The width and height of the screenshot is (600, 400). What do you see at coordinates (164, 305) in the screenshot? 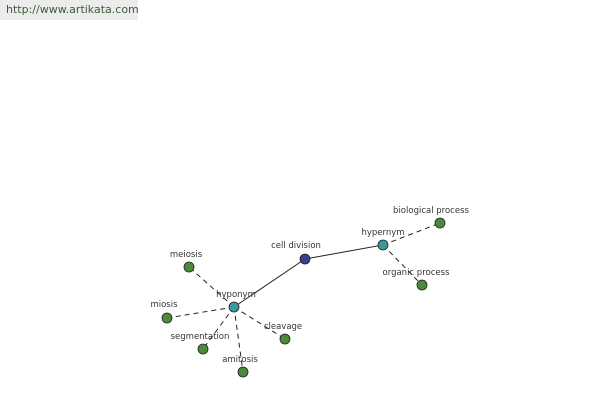
I see `node-label: miosis` at bounding box center [164, 305].